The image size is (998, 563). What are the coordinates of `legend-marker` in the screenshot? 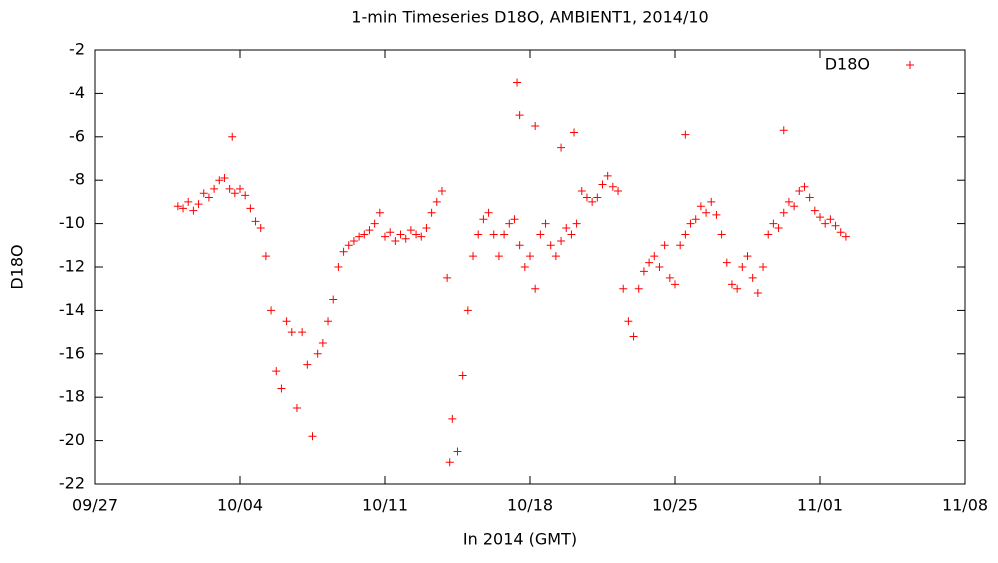 It's located at (910, 65).